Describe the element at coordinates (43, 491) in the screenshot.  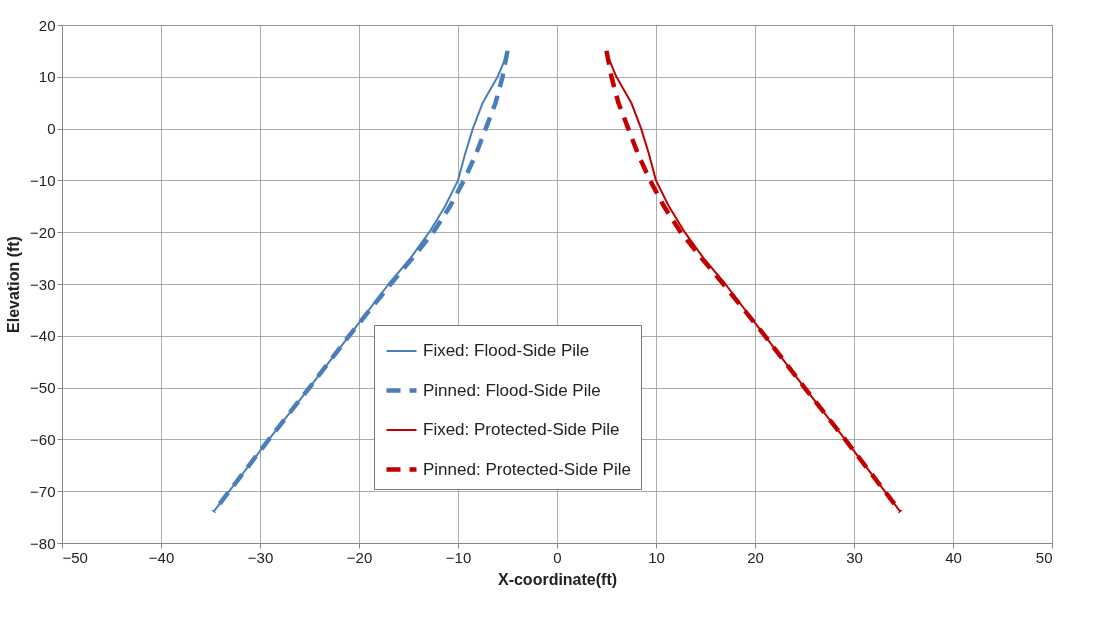
I see `y-tick-label: −70` at that location.